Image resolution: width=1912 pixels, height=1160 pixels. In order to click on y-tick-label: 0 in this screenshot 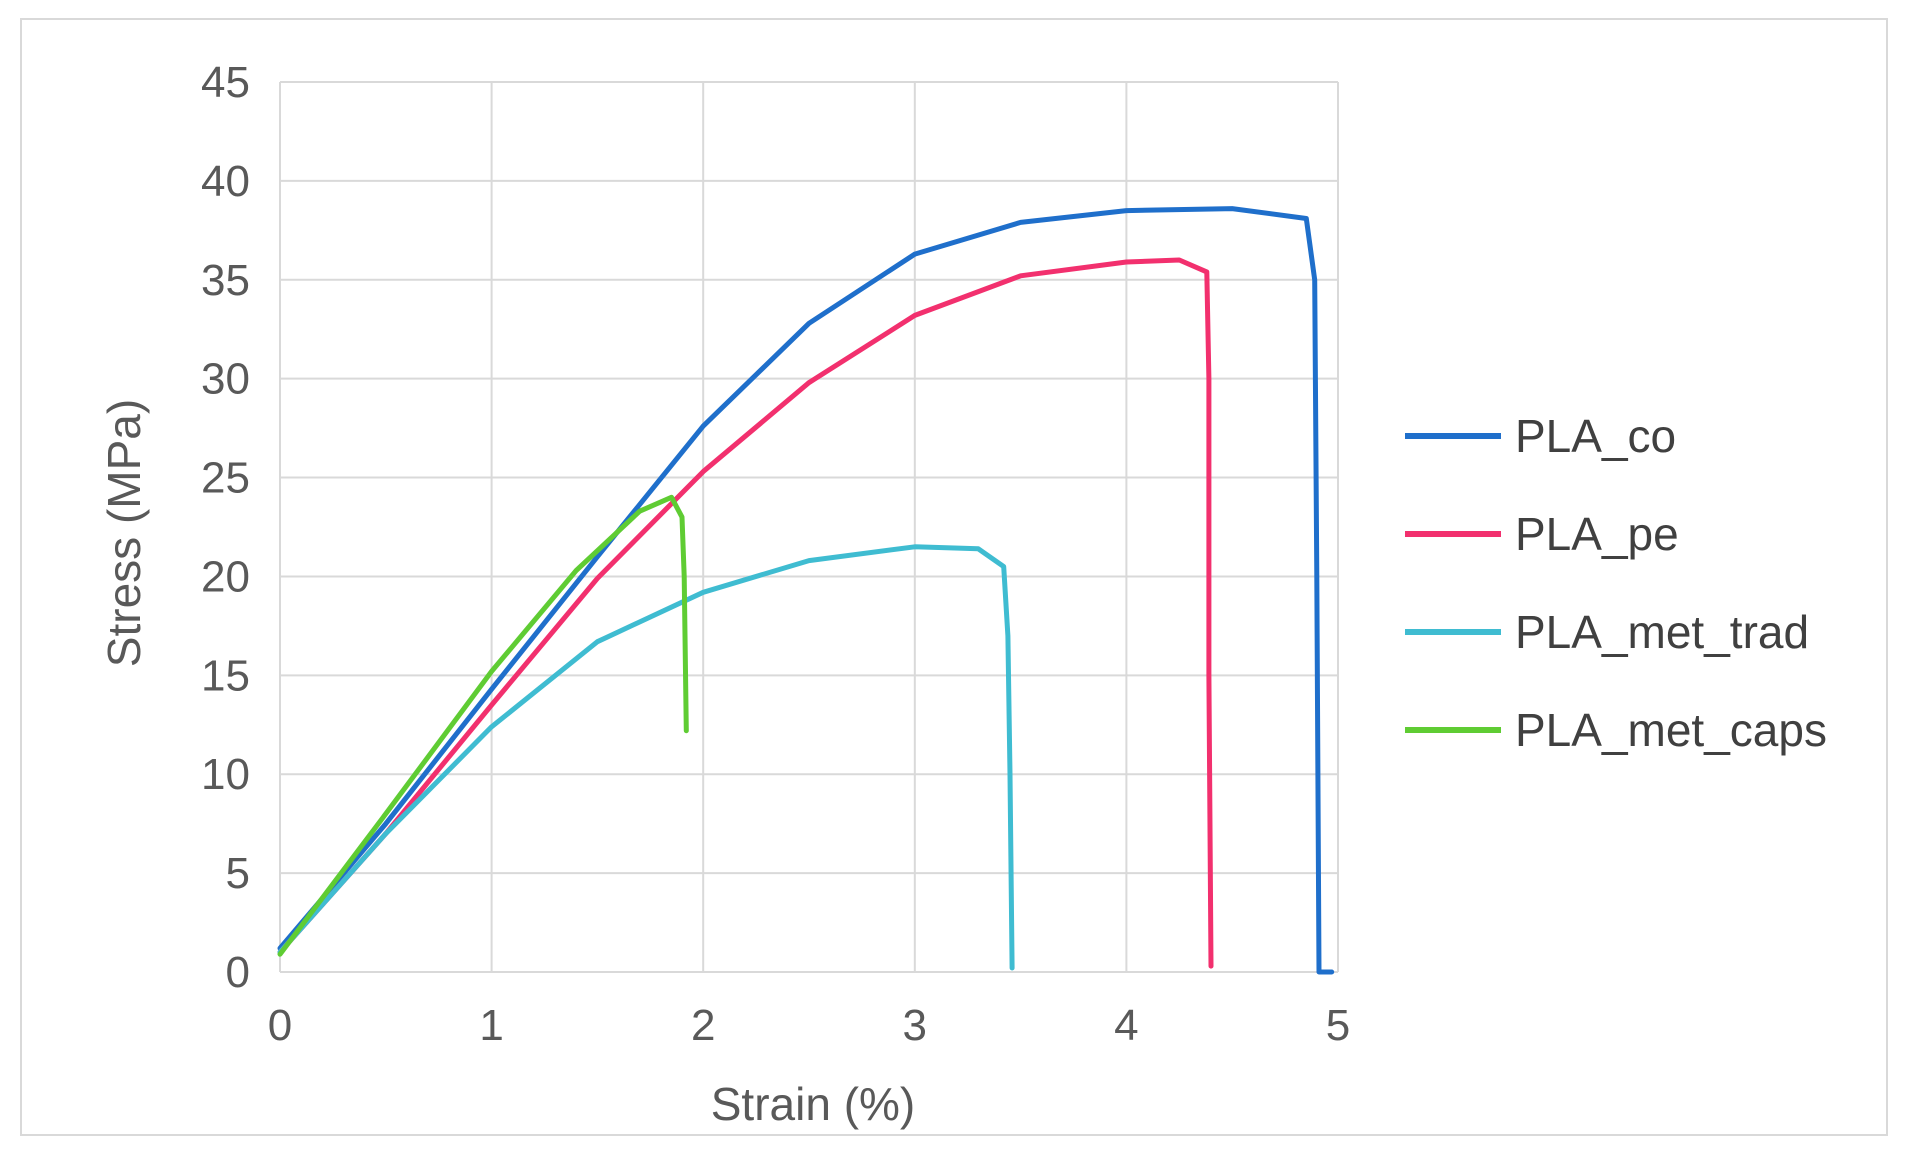, I will do `click(238, 972)`.